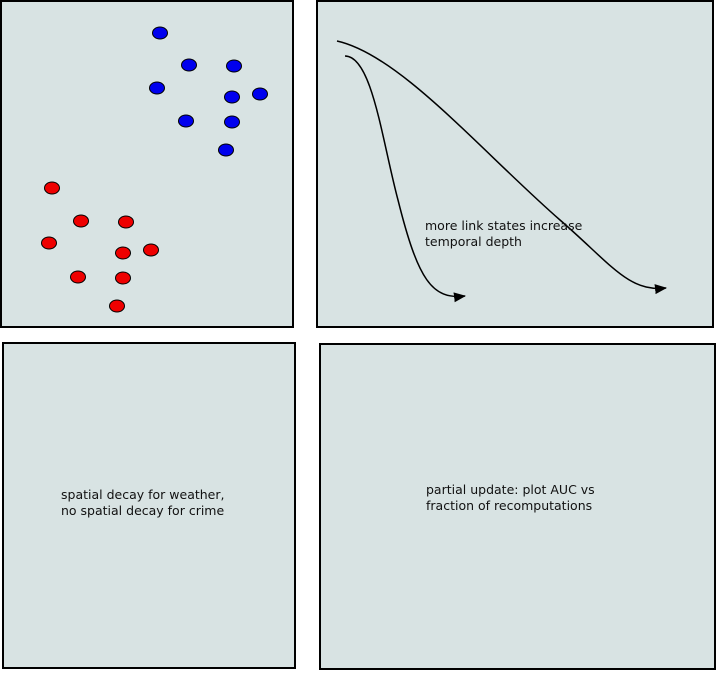  What do you see at coordinates (142, 494) in the screenshot?
I see `annotation: spatial decay for weather,` at bounding box center [142, 494].